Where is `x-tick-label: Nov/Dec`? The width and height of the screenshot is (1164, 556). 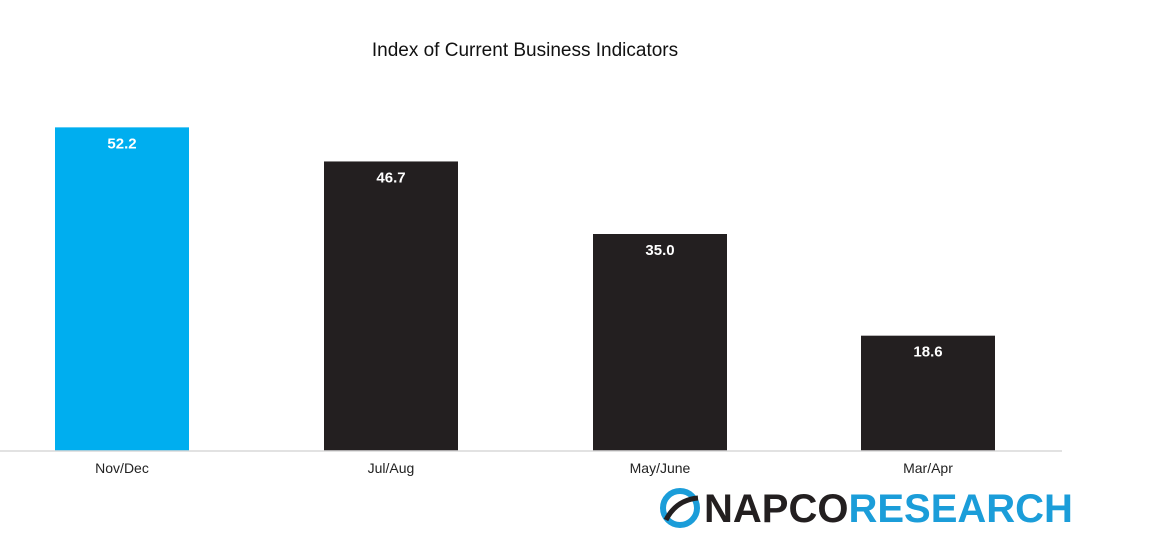 x-tick-label: Nov/Dec is located at coordinates (122, 468).